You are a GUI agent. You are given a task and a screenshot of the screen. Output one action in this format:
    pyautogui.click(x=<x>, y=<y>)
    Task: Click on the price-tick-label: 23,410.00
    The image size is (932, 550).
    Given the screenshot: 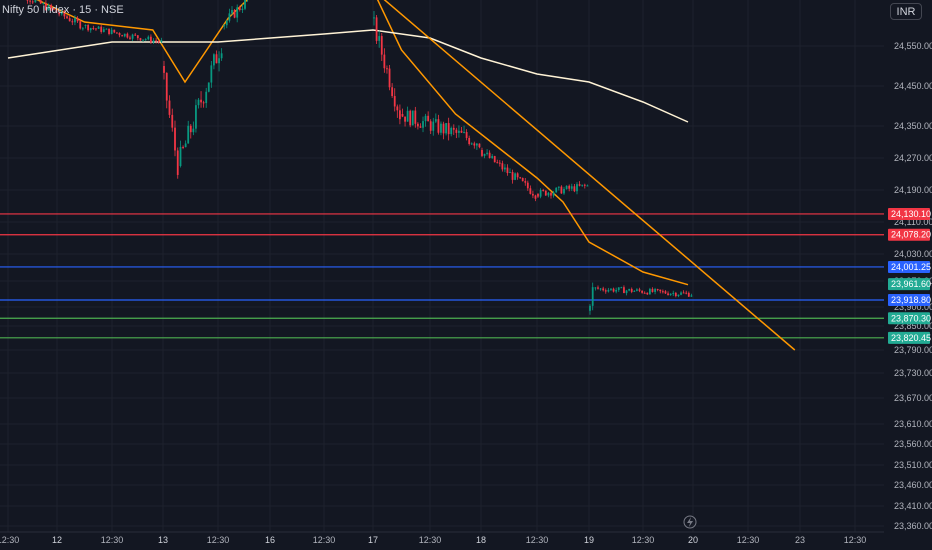 What is the action you would take?
    pyautogui.click(x=913, y=506)
    